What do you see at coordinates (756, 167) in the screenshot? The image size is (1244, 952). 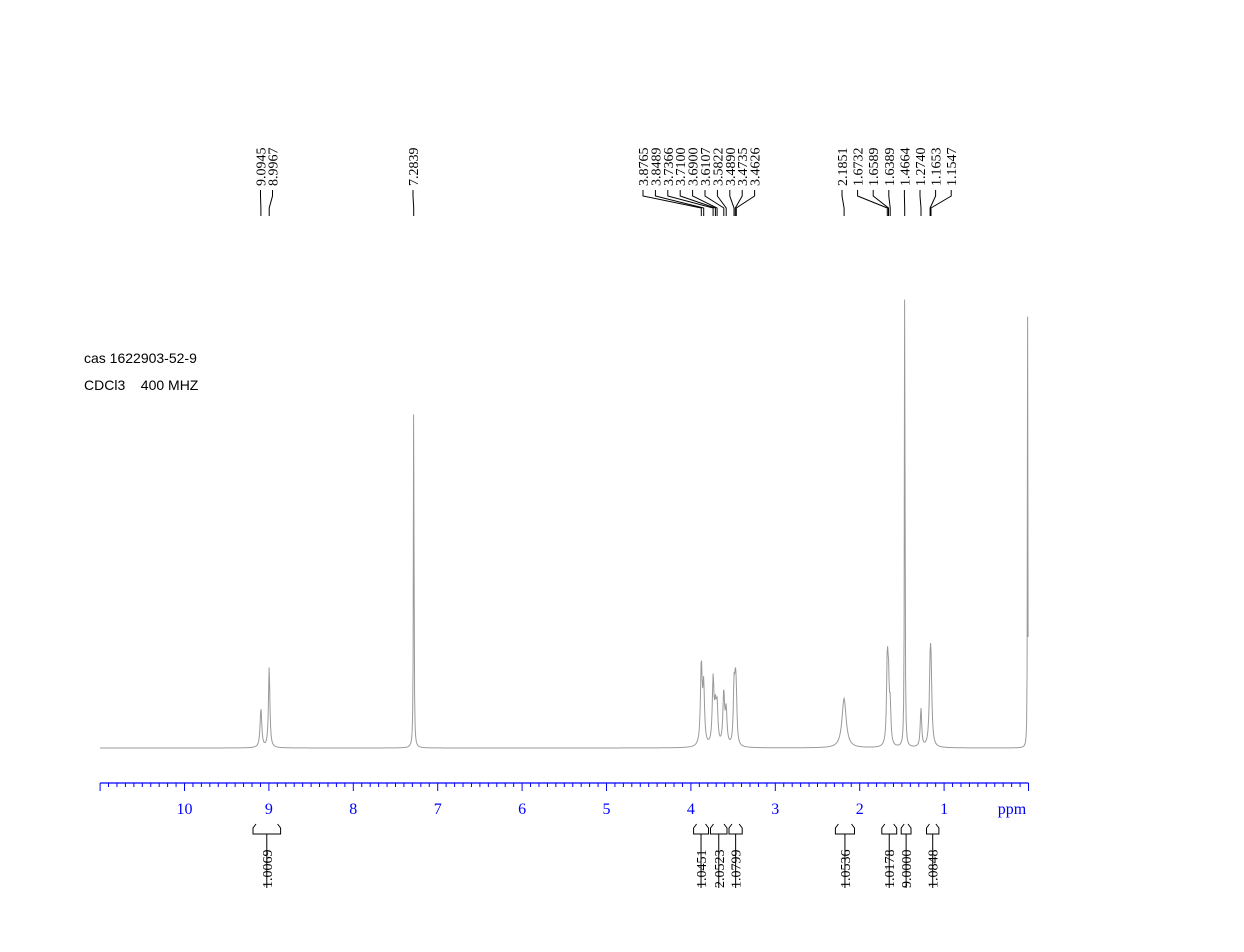 I see `peak-label: 3.4626` at bounding box center [756, 167].